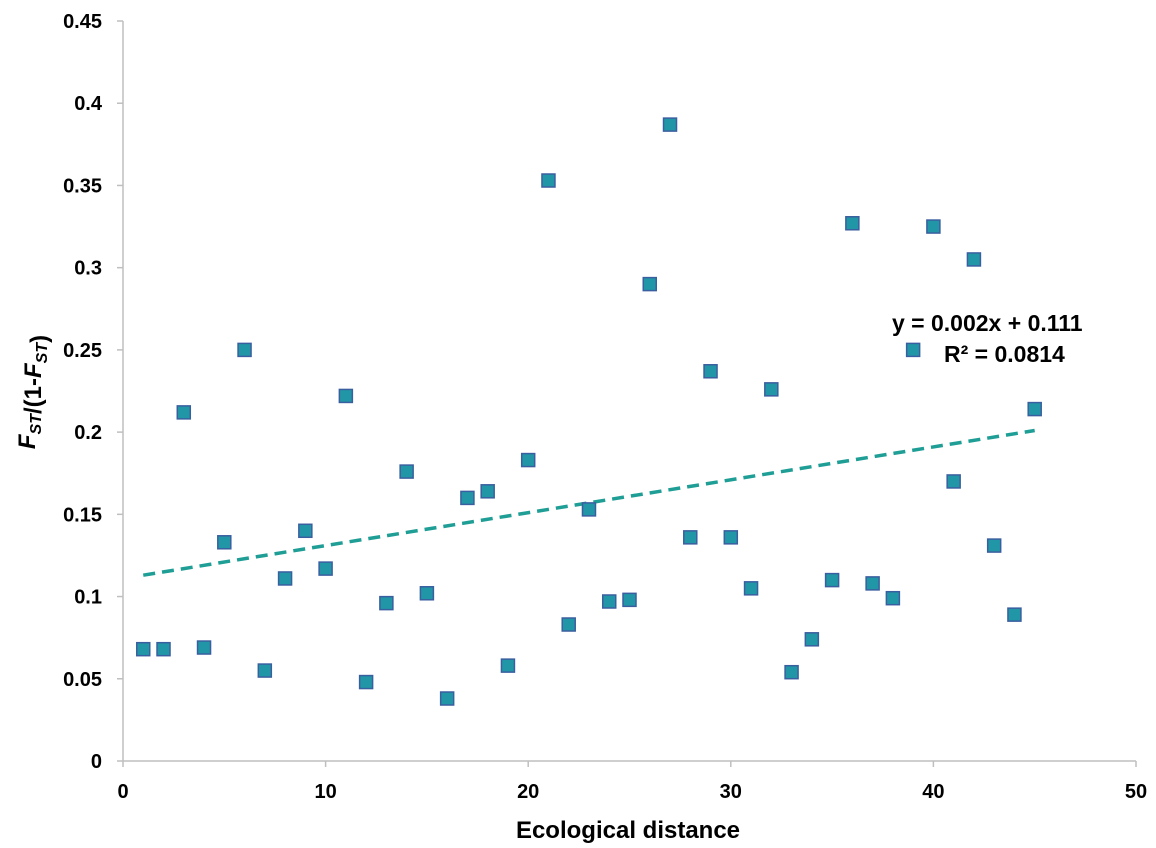  What do you see at coordinates (39, 339) in the screenshot?
I see `y-axis-title-part: )` at bounding box center [39, 339].